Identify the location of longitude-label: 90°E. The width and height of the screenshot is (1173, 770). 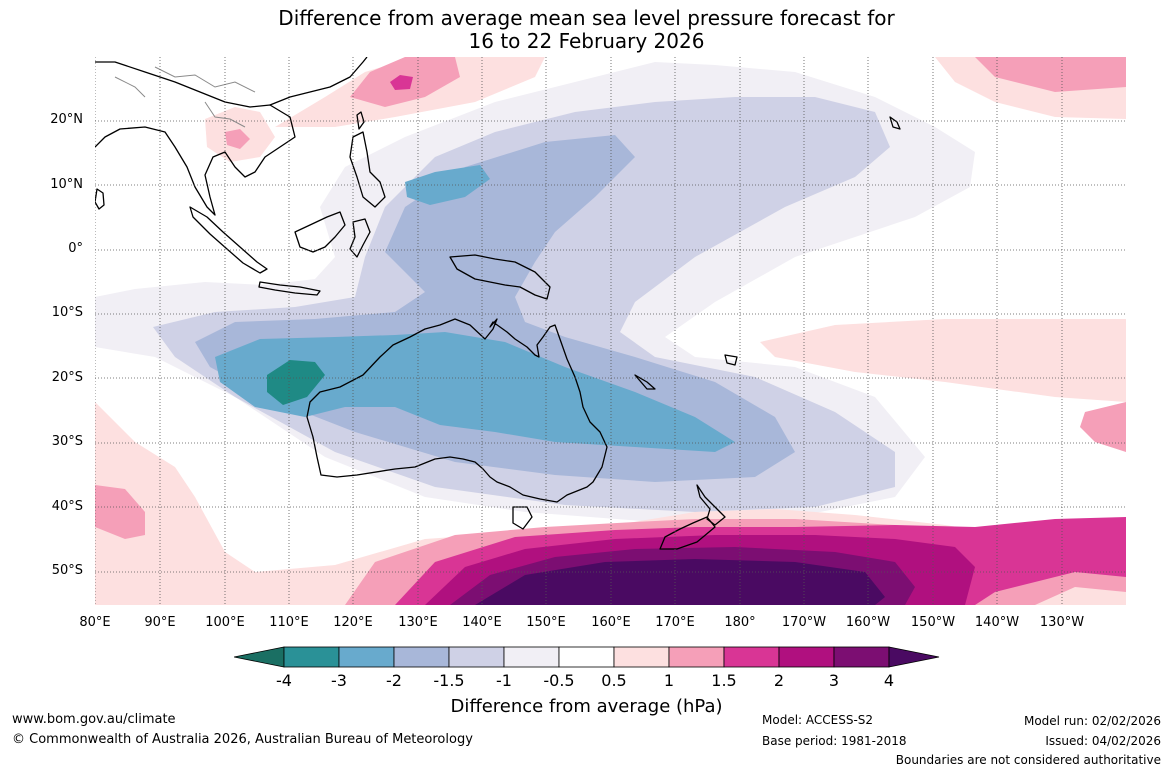
(160, 622).